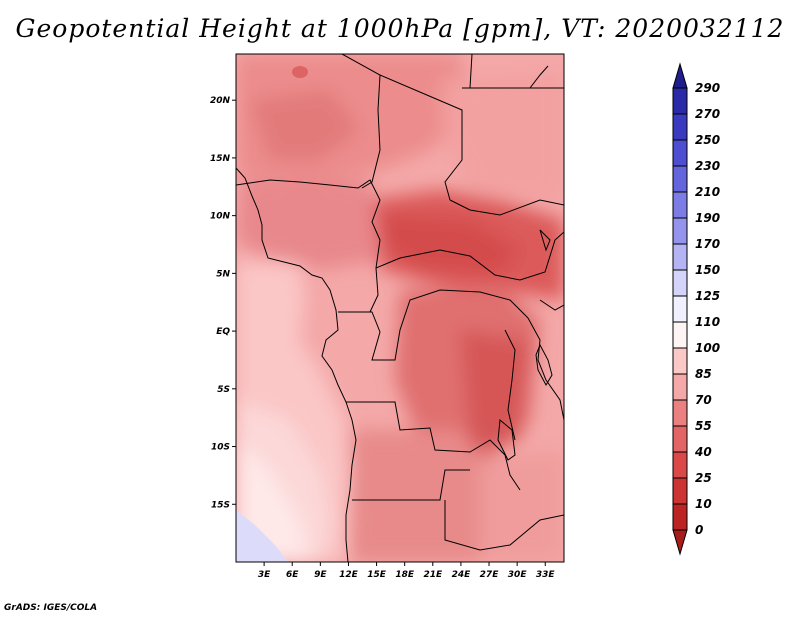 This screenshot has height=618, width=800. I want to click on y-tick-label: EQ, so click(223, 332).